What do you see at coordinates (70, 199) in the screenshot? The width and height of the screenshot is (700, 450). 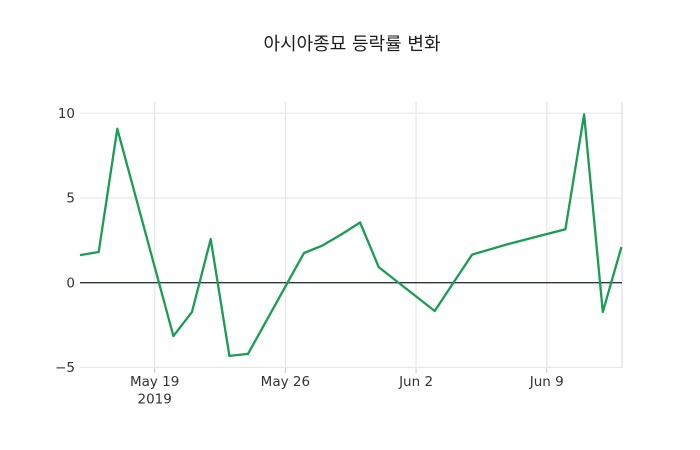 I see `y-tick-label: 5` at bounding box center [70, 199].